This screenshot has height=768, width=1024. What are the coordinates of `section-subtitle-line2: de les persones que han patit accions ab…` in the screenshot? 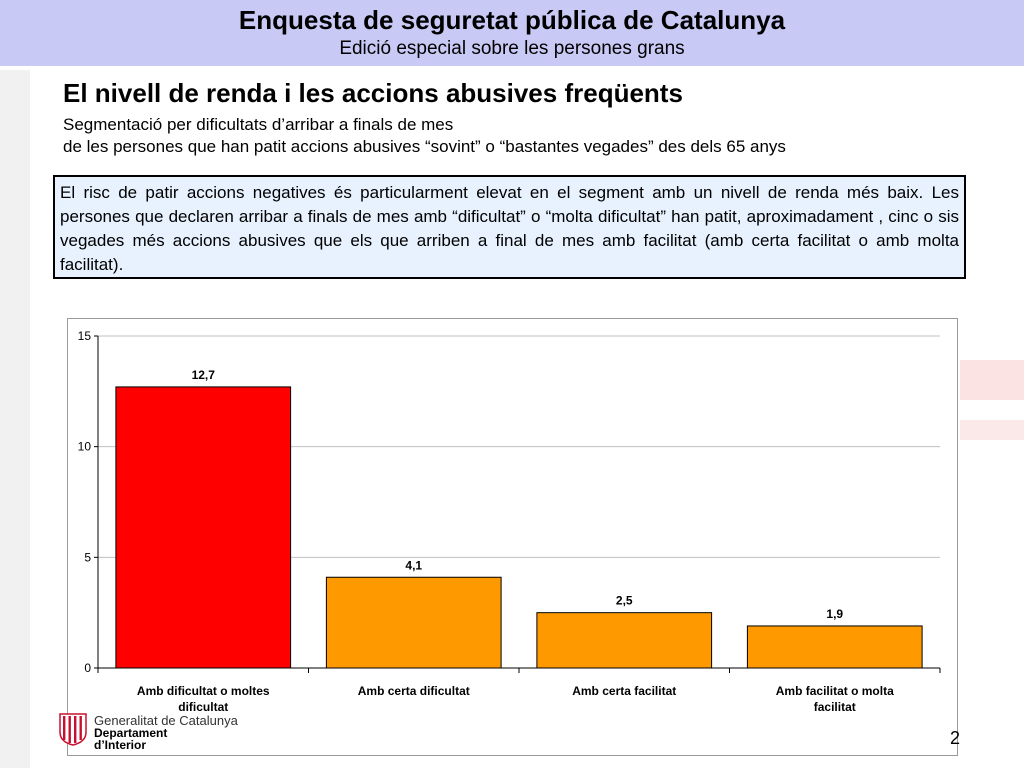 It's located at (424, 146).